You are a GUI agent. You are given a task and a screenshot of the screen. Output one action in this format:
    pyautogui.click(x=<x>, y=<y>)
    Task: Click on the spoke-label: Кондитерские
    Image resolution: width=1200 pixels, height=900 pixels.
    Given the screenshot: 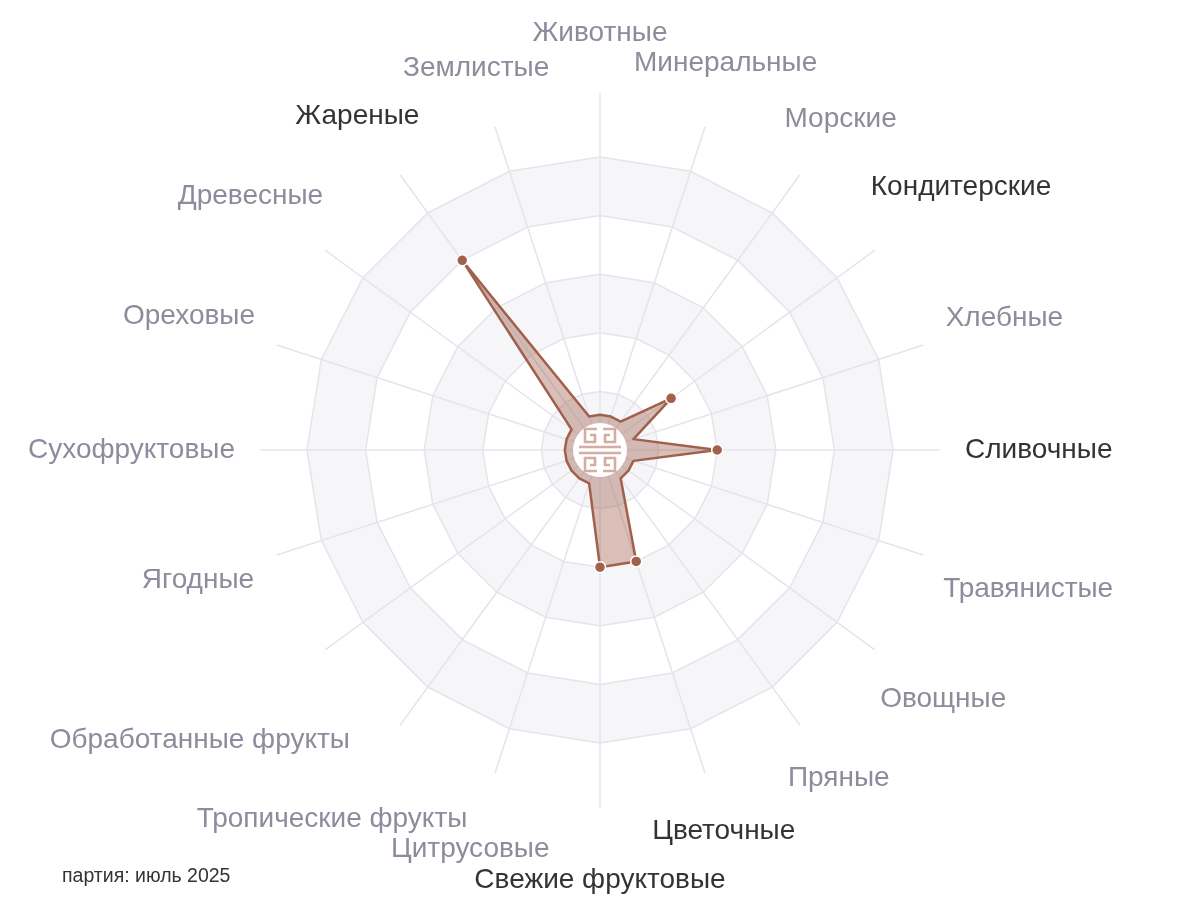 What is the action you would take?
    pyautogui.click(x=961, y=186)
    